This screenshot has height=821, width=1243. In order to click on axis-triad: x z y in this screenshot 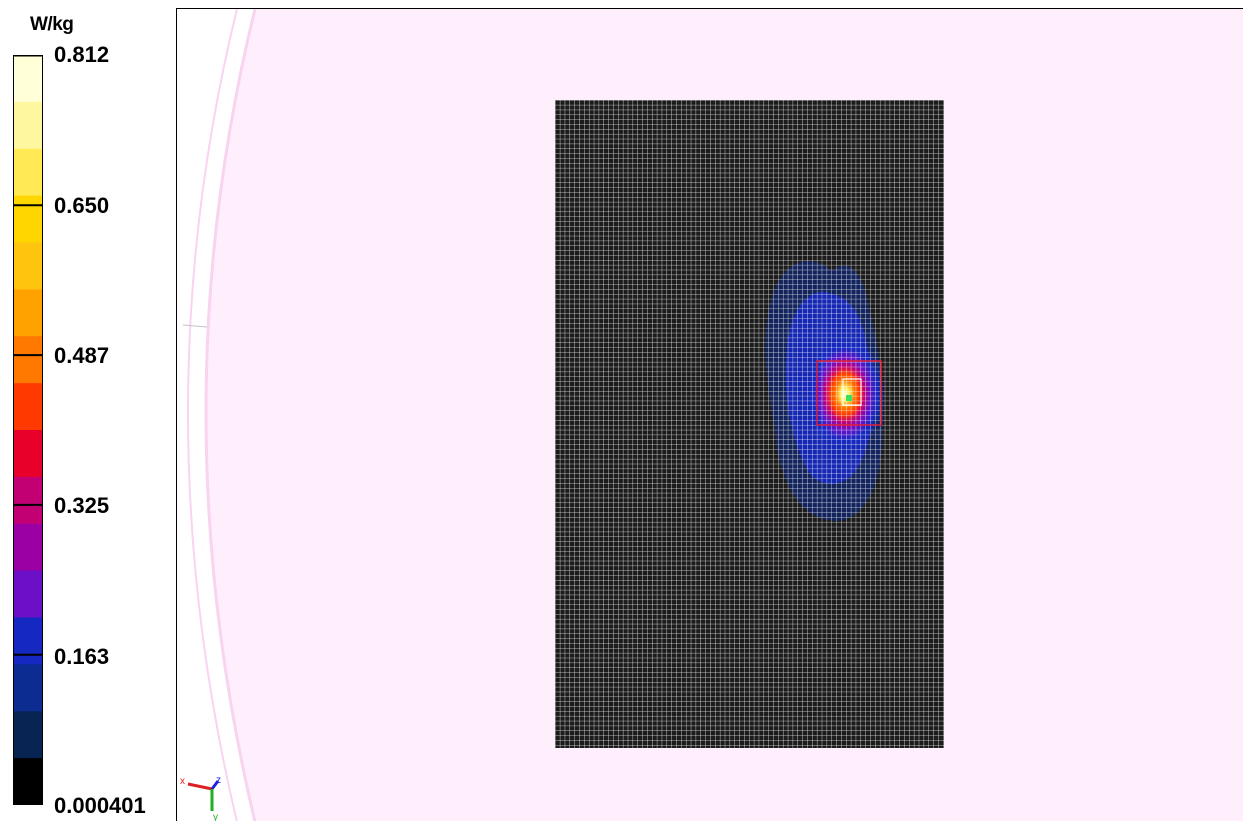, I will do `click(200, 798)`.